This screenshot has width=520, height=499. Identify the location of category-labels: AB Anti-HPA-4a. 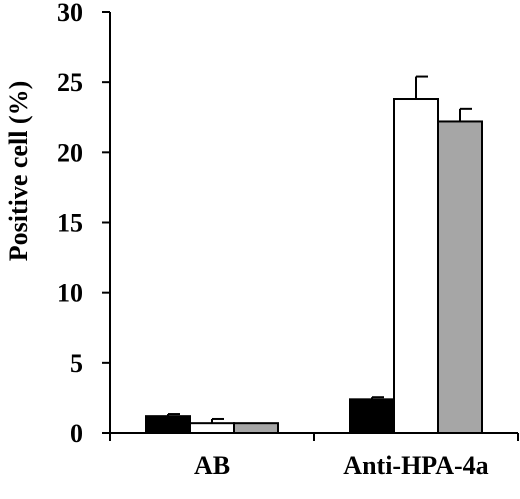
(341, 465).